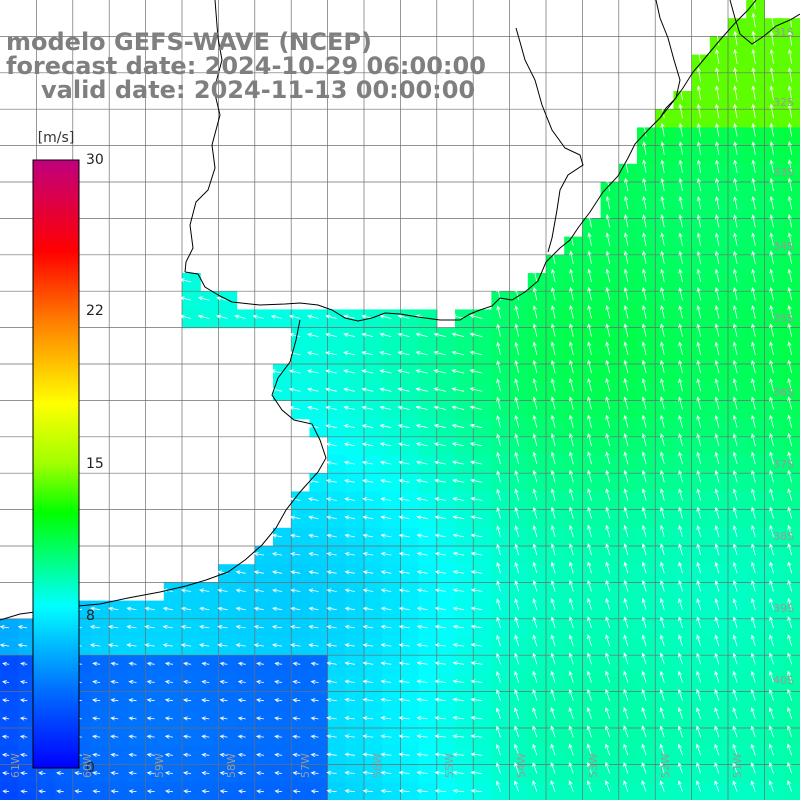  Describe the element at coordinates (783, 32) in the screenshot. I see `lat-label: 31S` at that location.